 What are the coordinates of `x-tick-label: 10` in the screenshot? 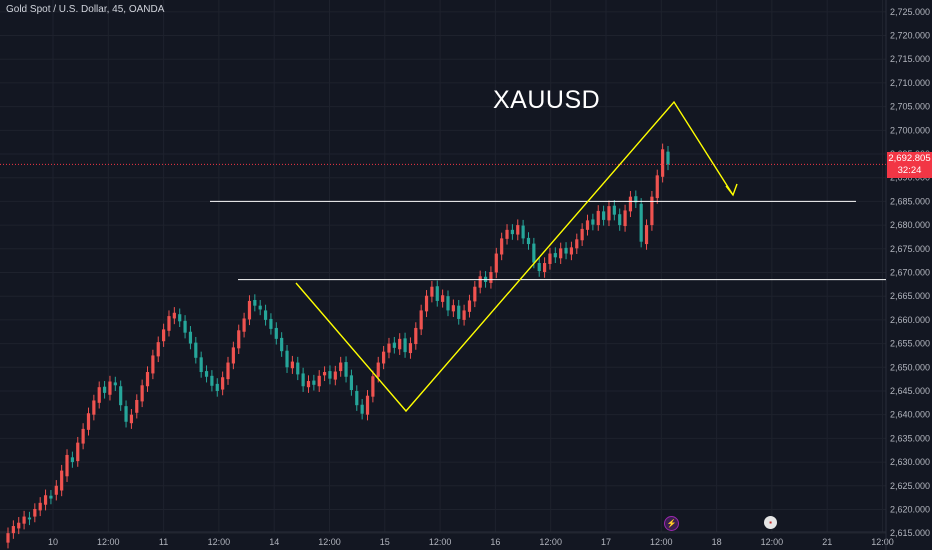 It's located at (53, 542).